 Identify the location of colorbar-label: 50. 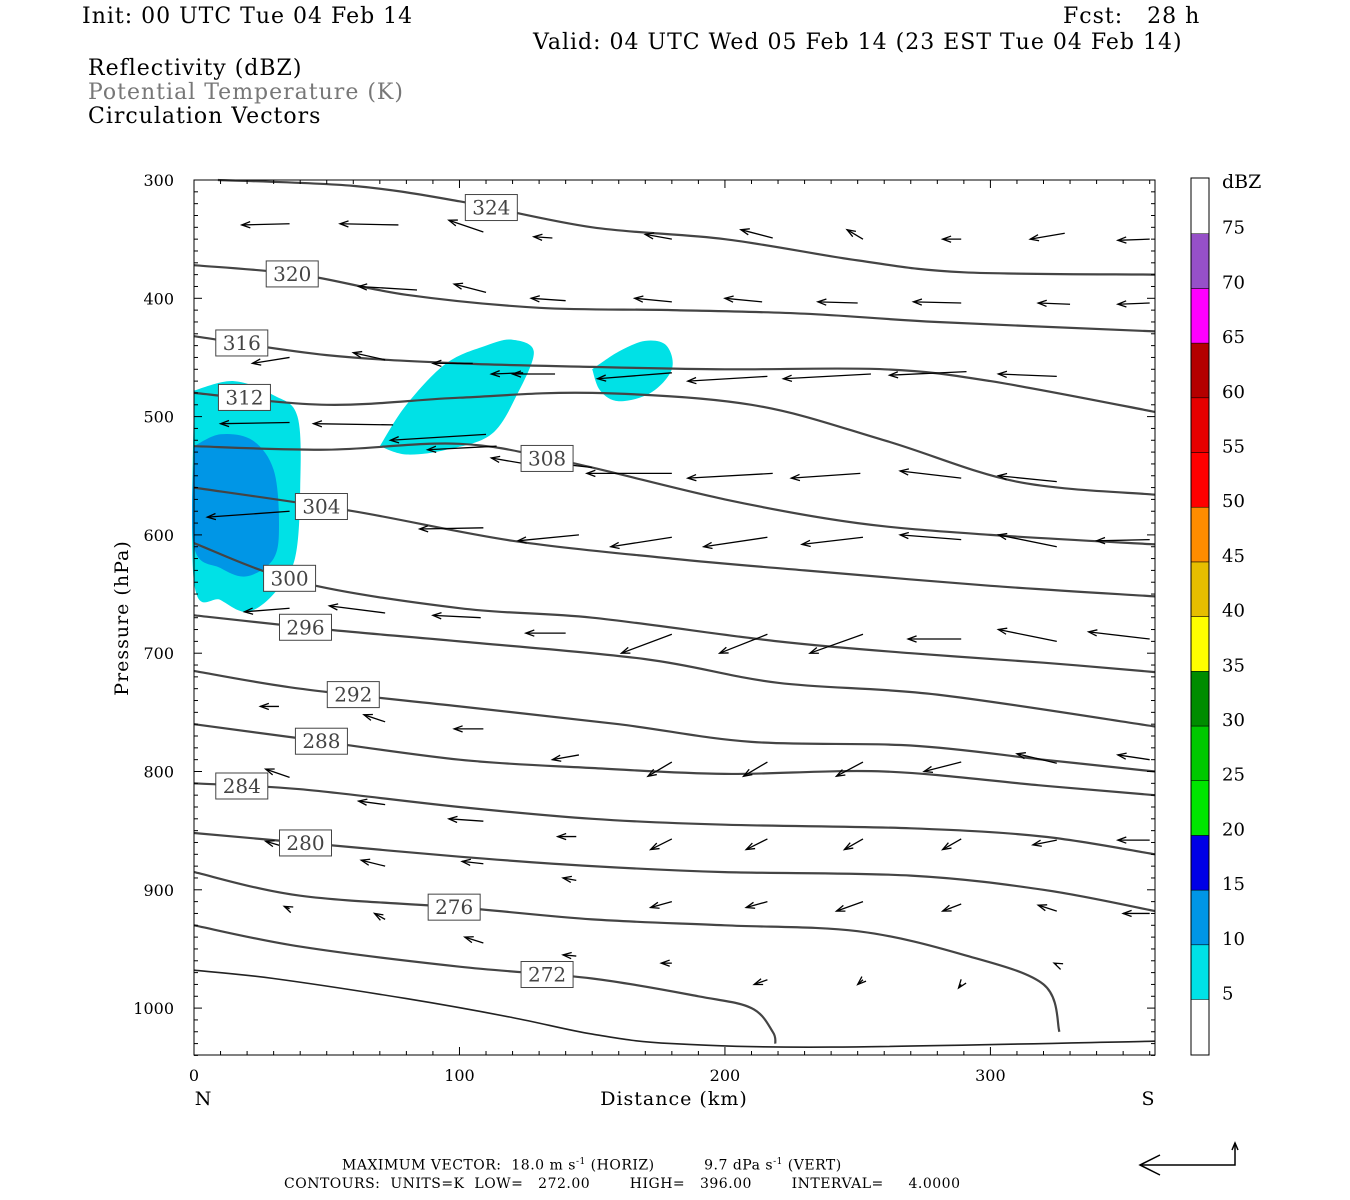
(1233, 501).